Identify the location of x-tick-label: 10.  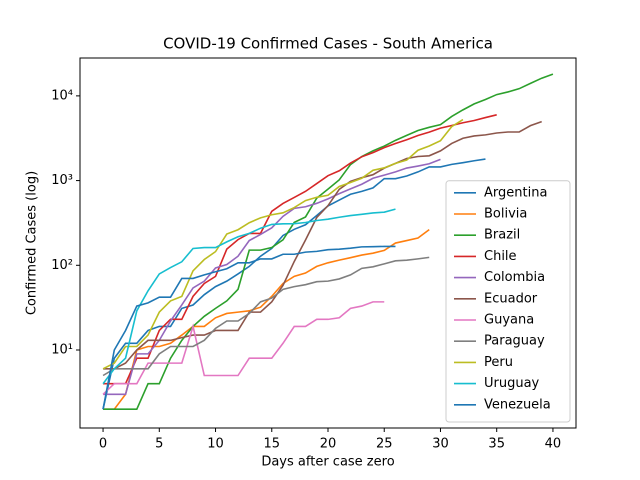
(215, 444).